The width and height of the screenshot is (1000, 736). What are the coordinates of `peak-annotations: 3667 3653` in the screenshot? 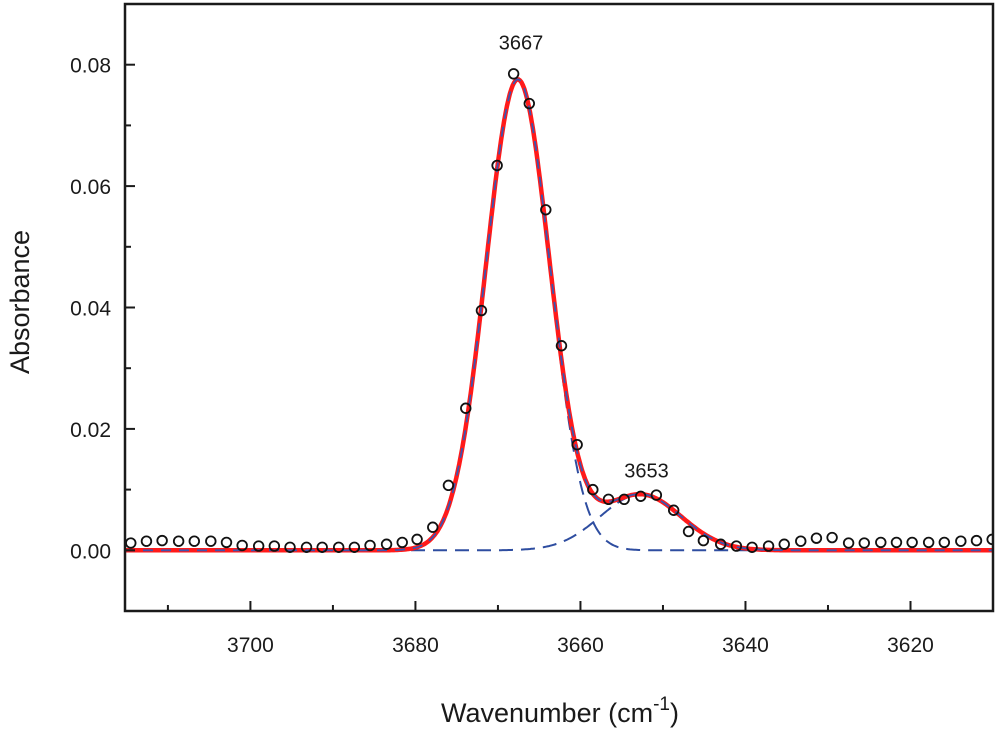 It's located at (584, 258).